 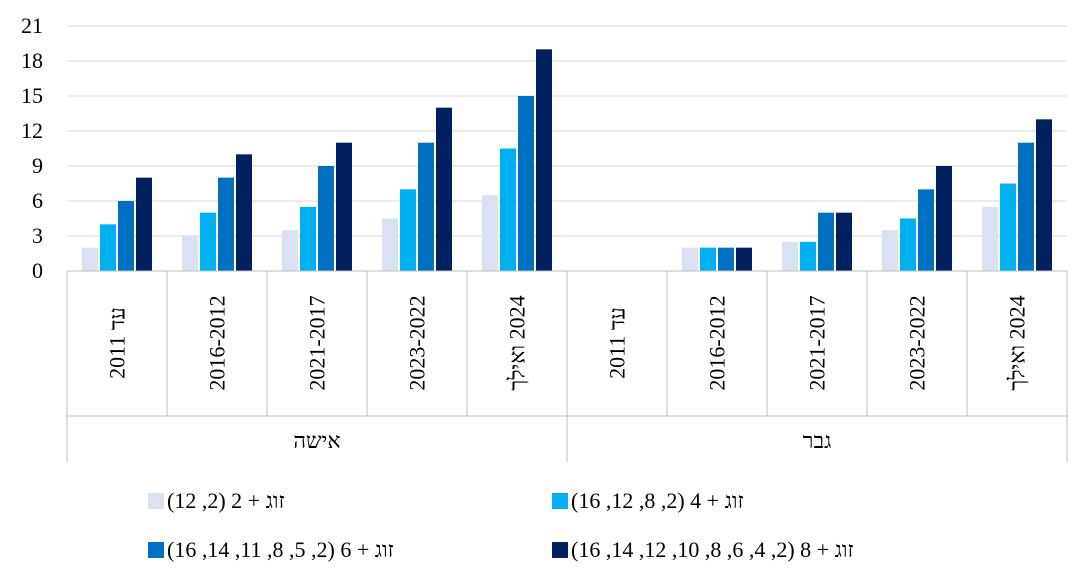 I want to click on x-group-label: גבר, so click(x=817, y=440).